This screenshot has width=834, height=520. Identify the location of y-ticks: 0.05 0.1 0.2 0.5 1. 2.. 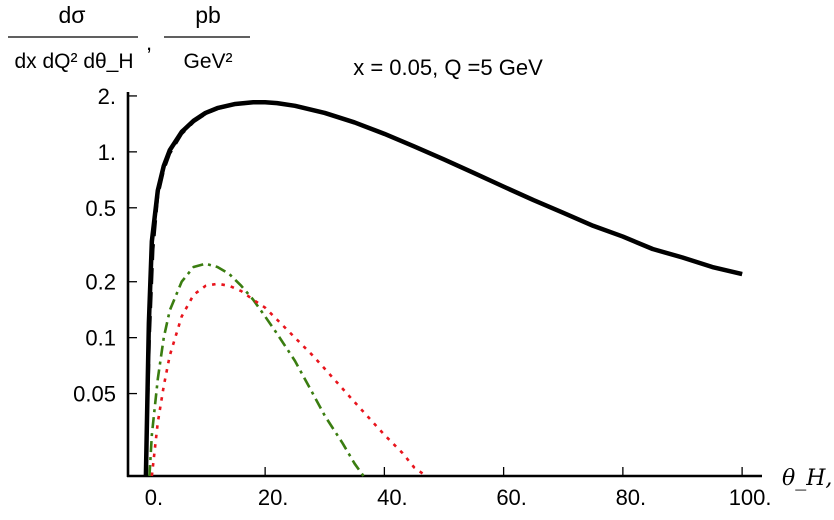
(105, 245).